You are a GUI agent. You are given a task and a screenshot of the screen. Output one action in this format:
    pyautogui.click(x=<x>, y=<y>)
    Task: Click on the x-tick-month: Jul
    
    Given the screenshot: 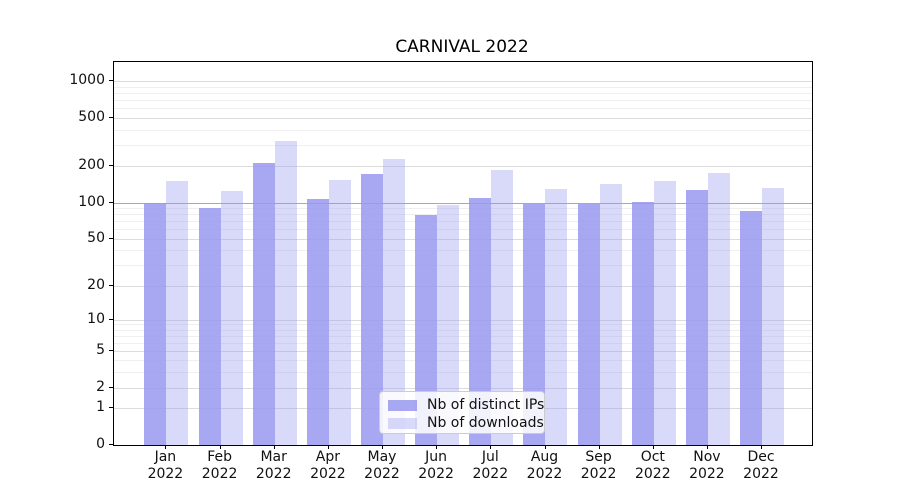 What is the action you would take?
    pyautogui.click(x=490, y=457)
    